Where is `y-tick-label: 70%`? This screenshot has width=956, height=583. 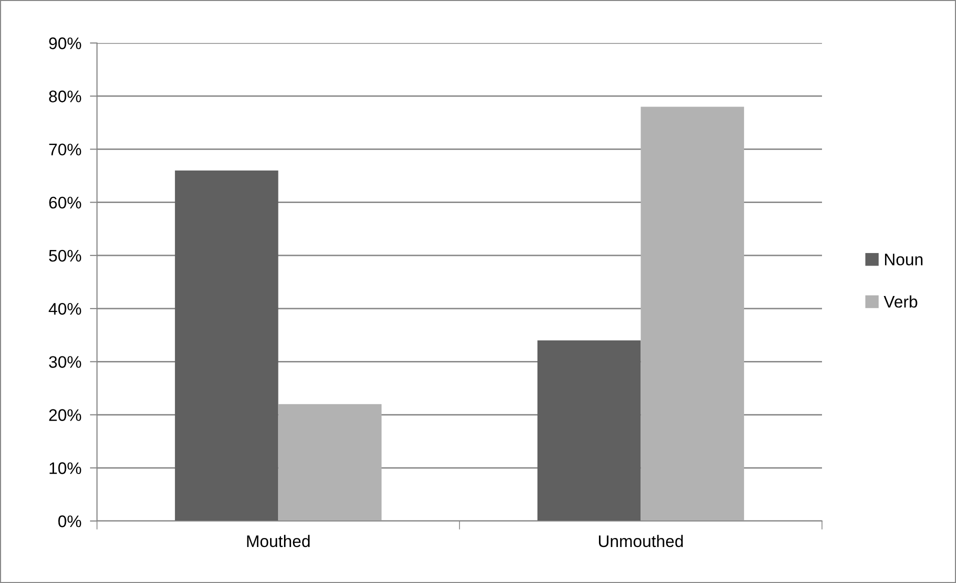 y-tick-label: 70% is located at coordinates (65, 150).